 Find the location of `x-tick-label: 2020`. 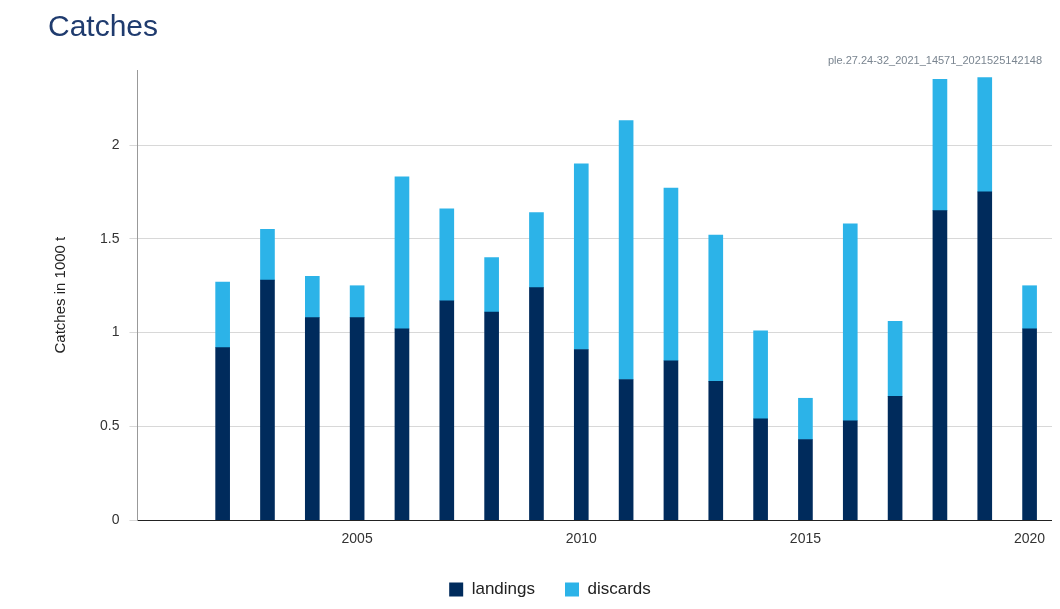

x-tick-label: 2020 is located at coordinates (1030, 538).